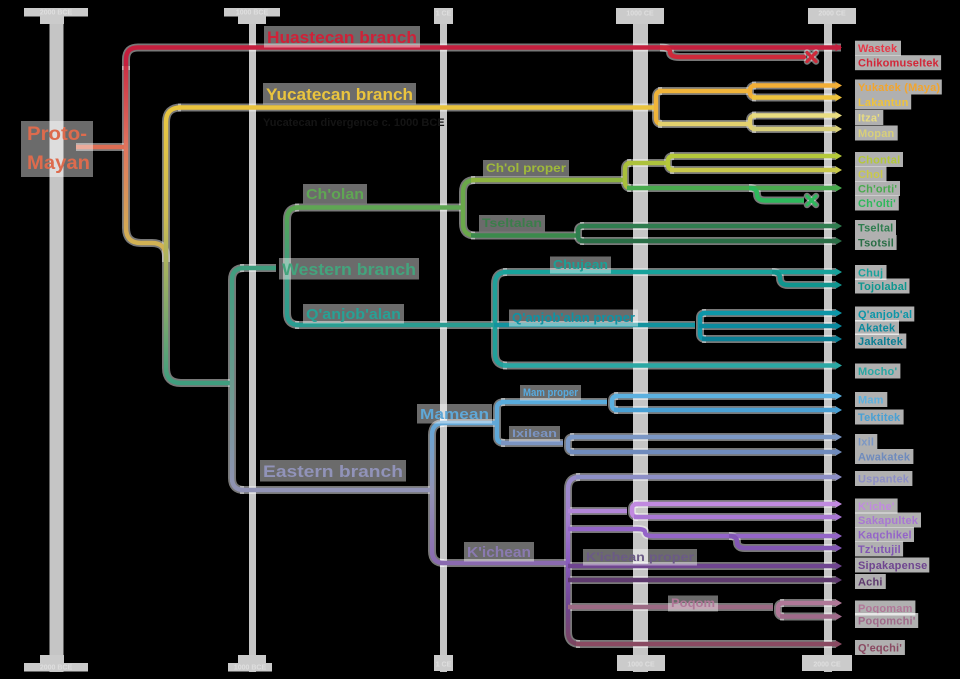 This screenshot has height=679, width=960. Describe the element at coordinates (884, 458) in the screenshot. I see `svg-text: Awakatek` at that location.